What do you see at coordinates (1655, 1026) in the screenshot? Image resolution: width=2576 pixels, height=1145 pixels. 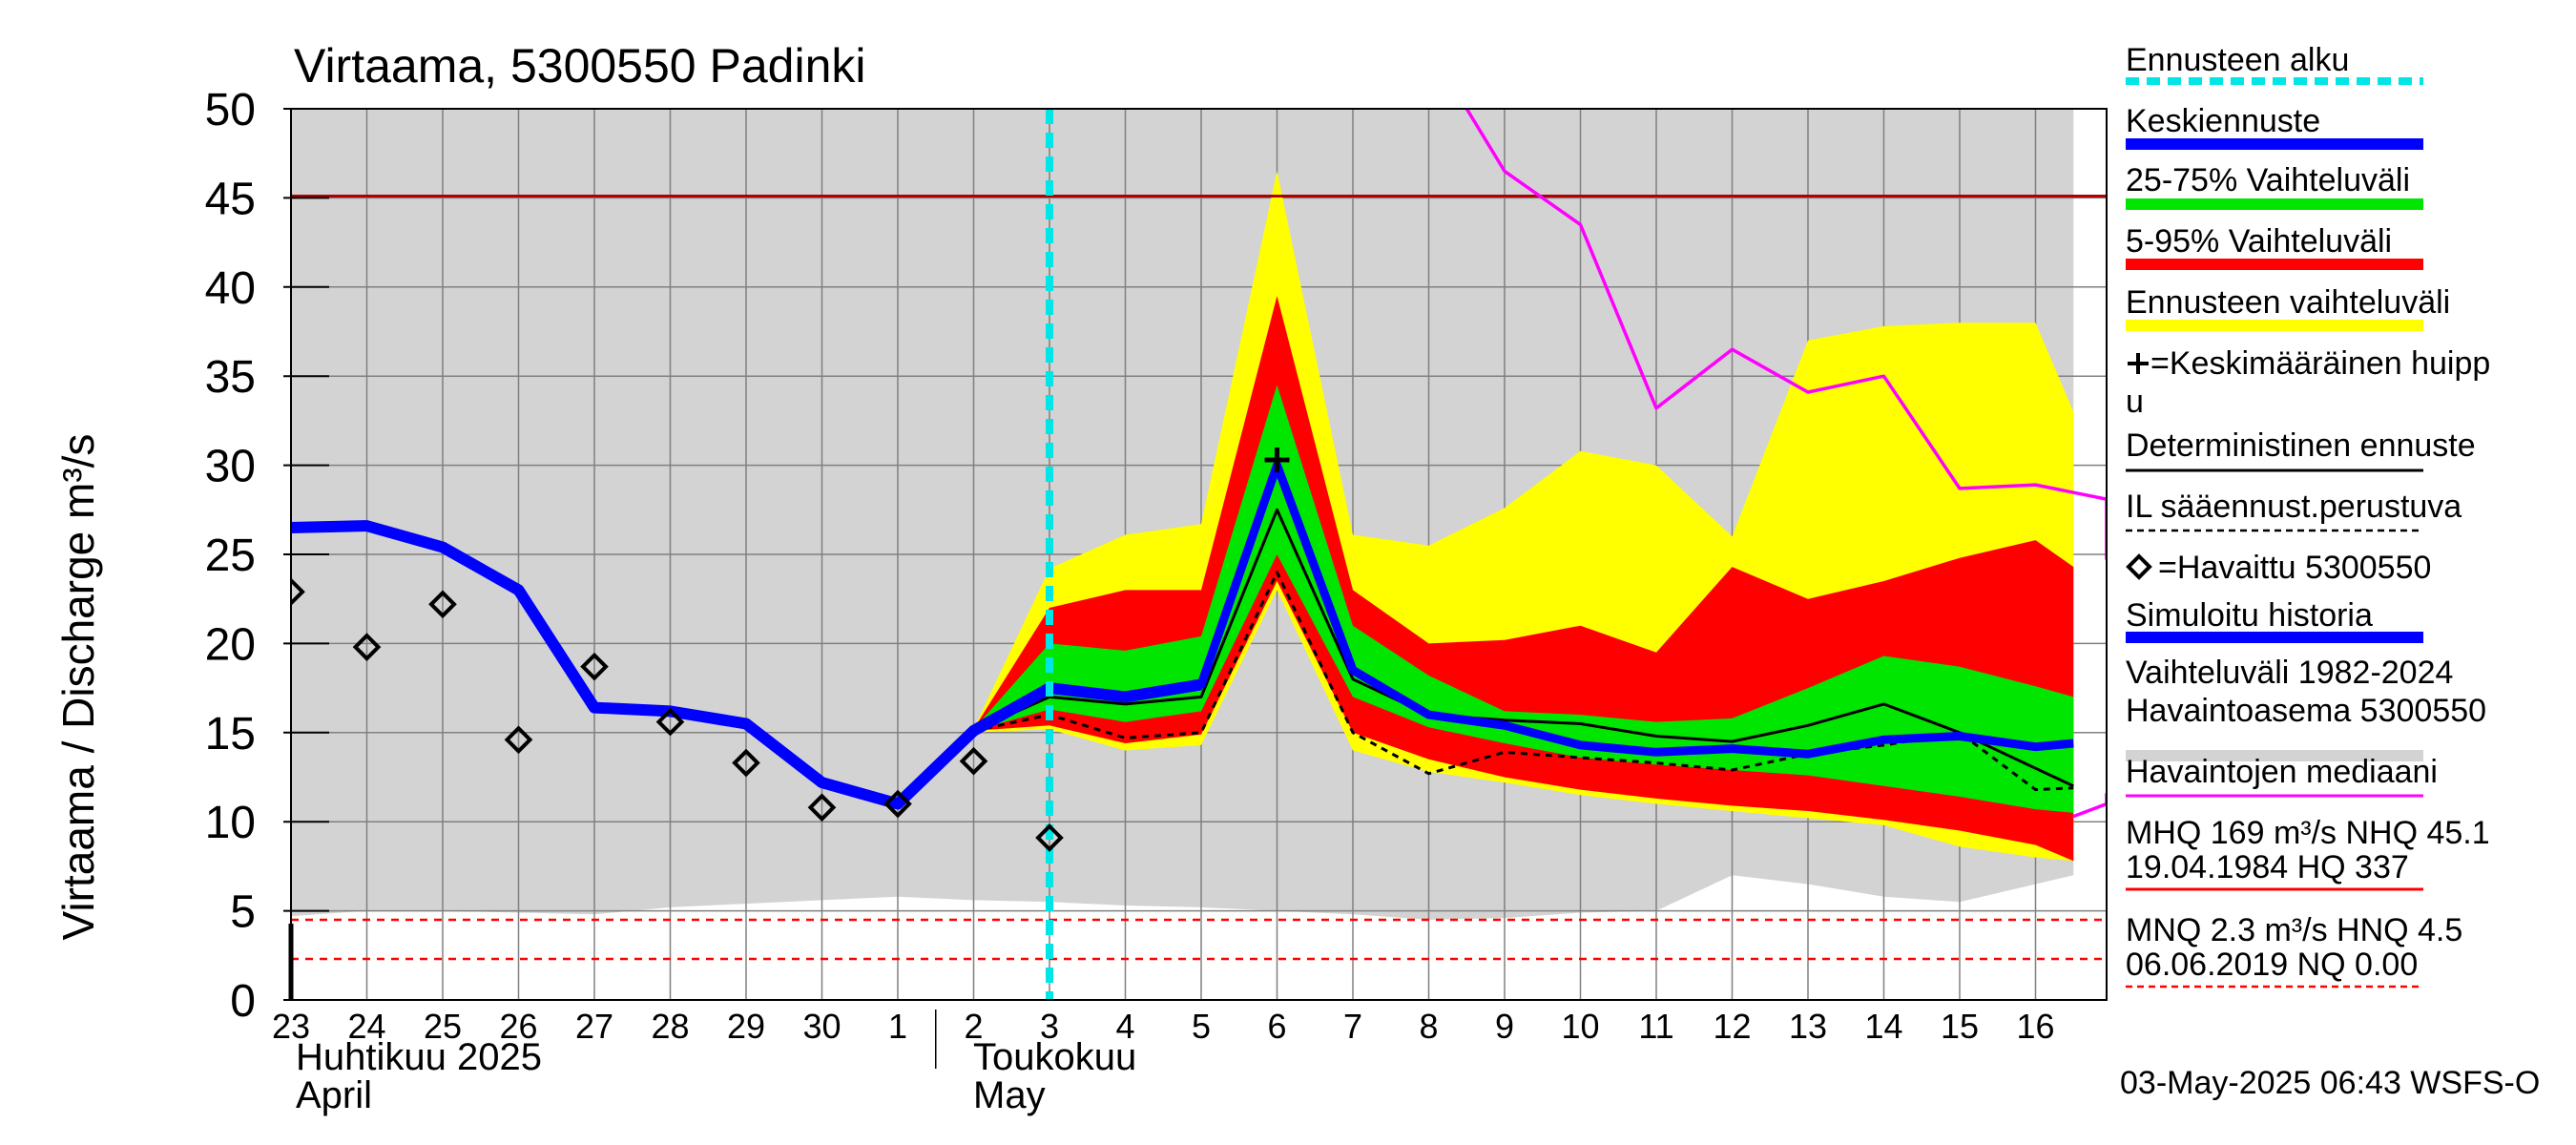 I see `x-day-label: 11` at bounding box center [1655, 1026].